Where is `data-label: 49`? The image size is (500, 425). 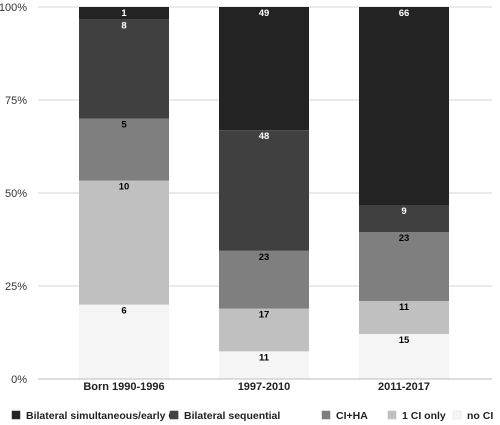 data-label: 49 is located at coordinates (264, 13).